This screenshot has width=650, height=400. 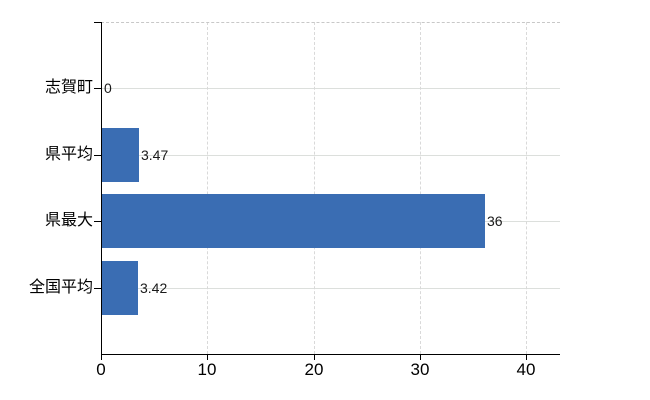 What do you see at coordinates (108, 88) in the screenshot?
I see `value-label: 0` at bounding box center [108, 88].